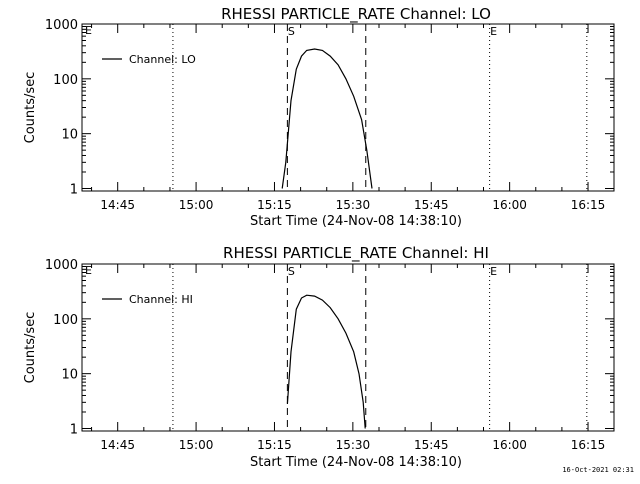  I want to click on footer-timestamp: 16-Oct-2021 02:31, so click(598, 470).